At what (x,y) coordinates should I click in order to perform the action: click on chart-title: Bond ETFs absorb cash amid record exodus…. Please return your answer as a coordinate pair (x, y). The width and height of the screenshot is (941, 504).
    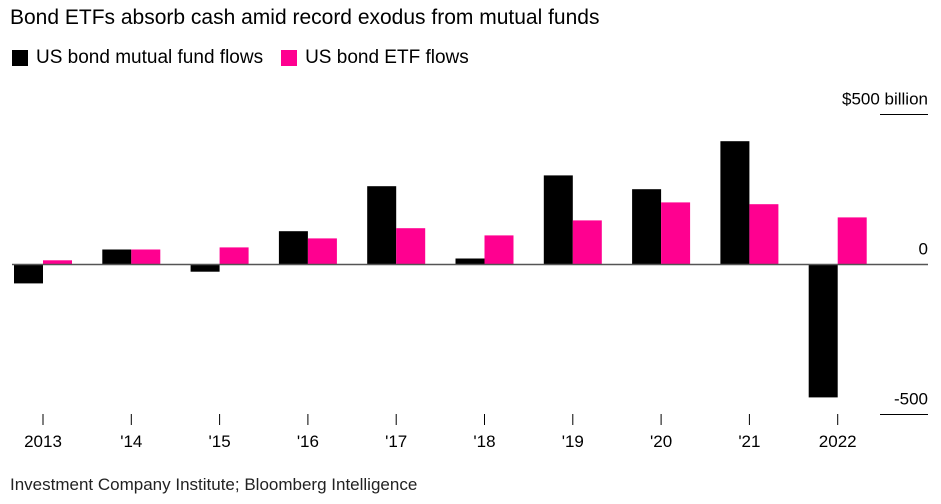
    Looking at the image, I should click on (305, 17).